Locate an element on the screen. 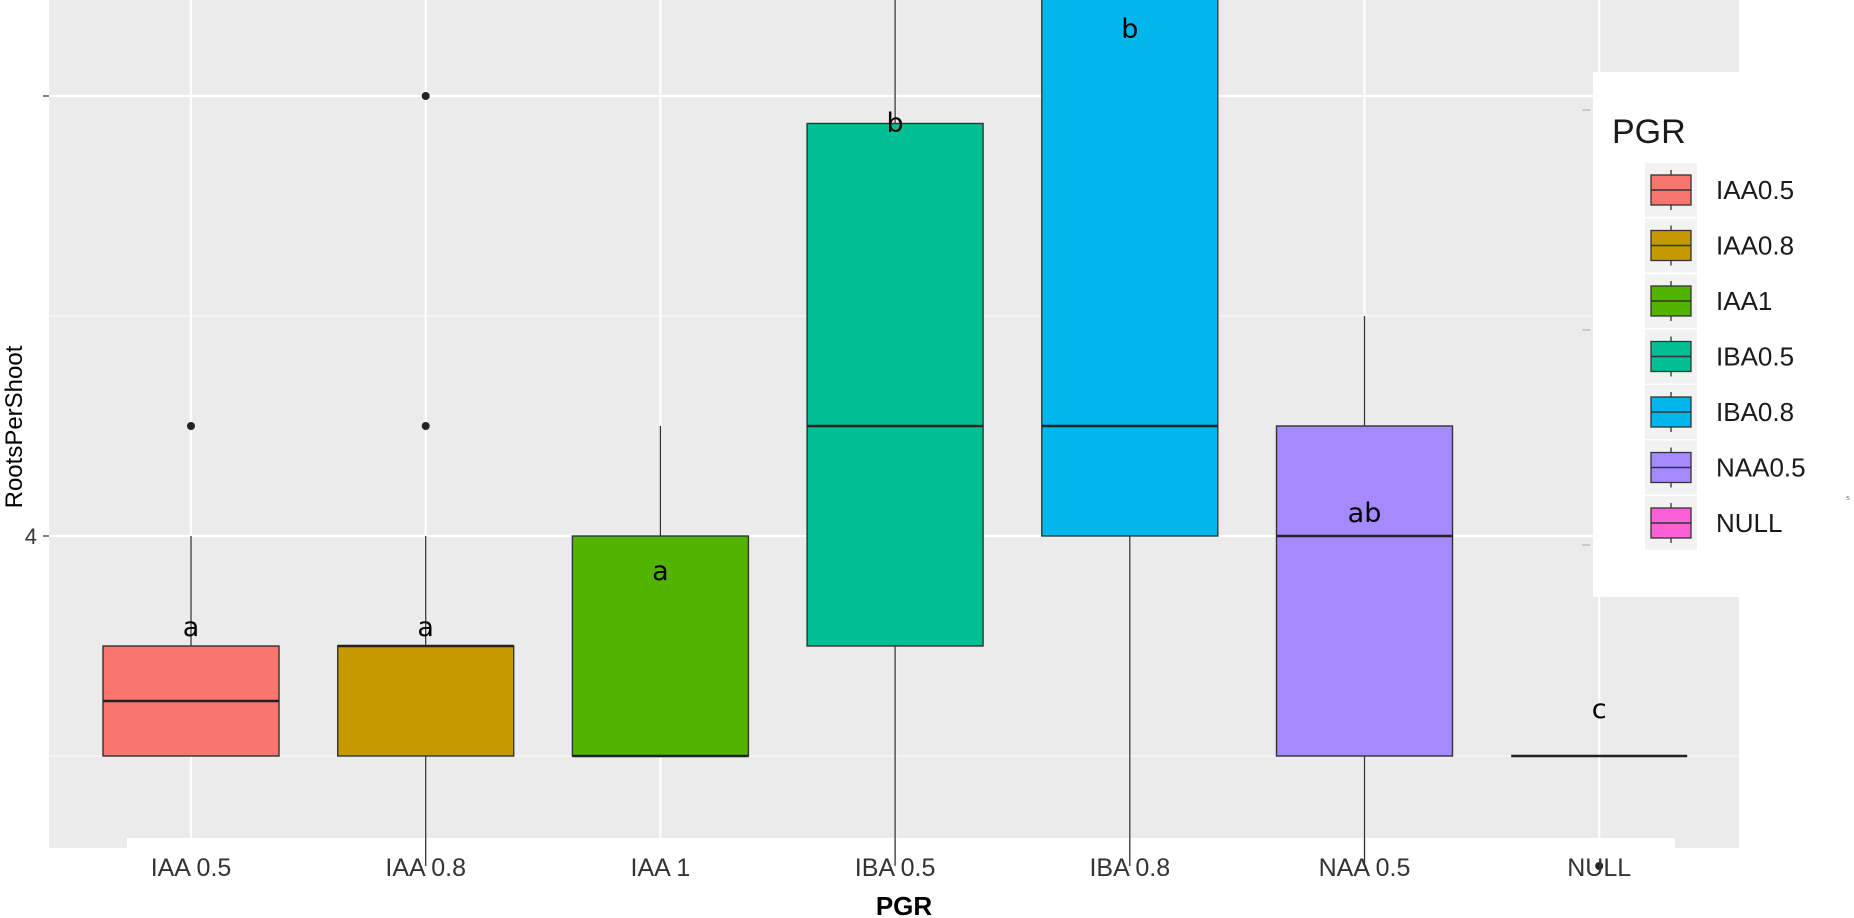  y-tick-label: 4 is located at coordinates (31, 536).